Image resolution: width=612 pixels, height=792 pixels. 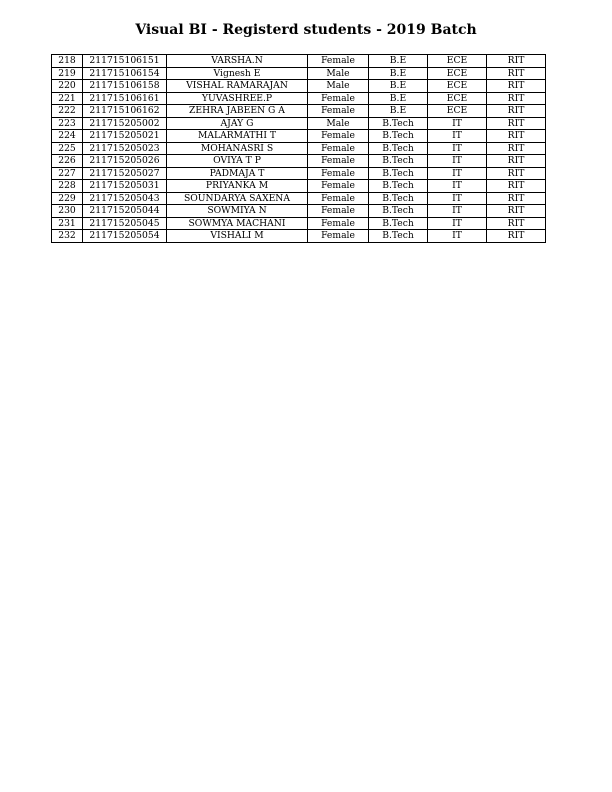 I want to click on serial-no-cell: 226, so click(x=67, y=161).